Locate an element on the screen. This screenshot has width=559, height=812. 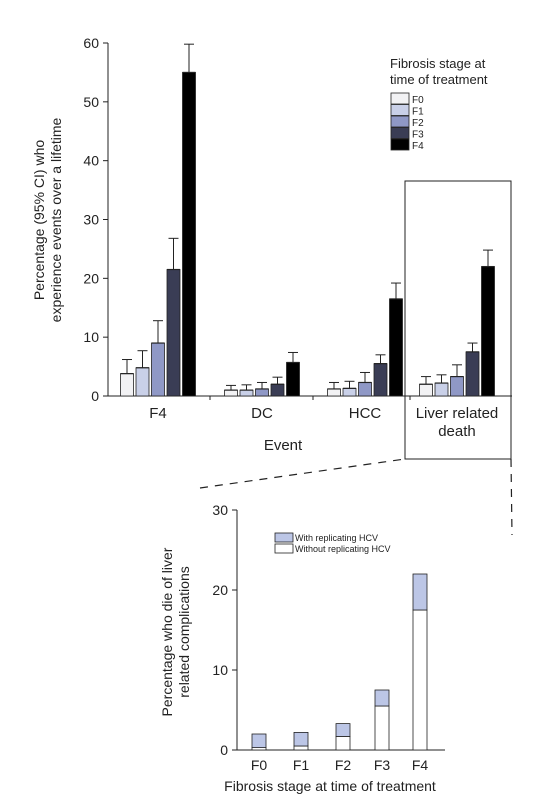
legend-label: With replicating HCV is located at coordinates (336, 538).